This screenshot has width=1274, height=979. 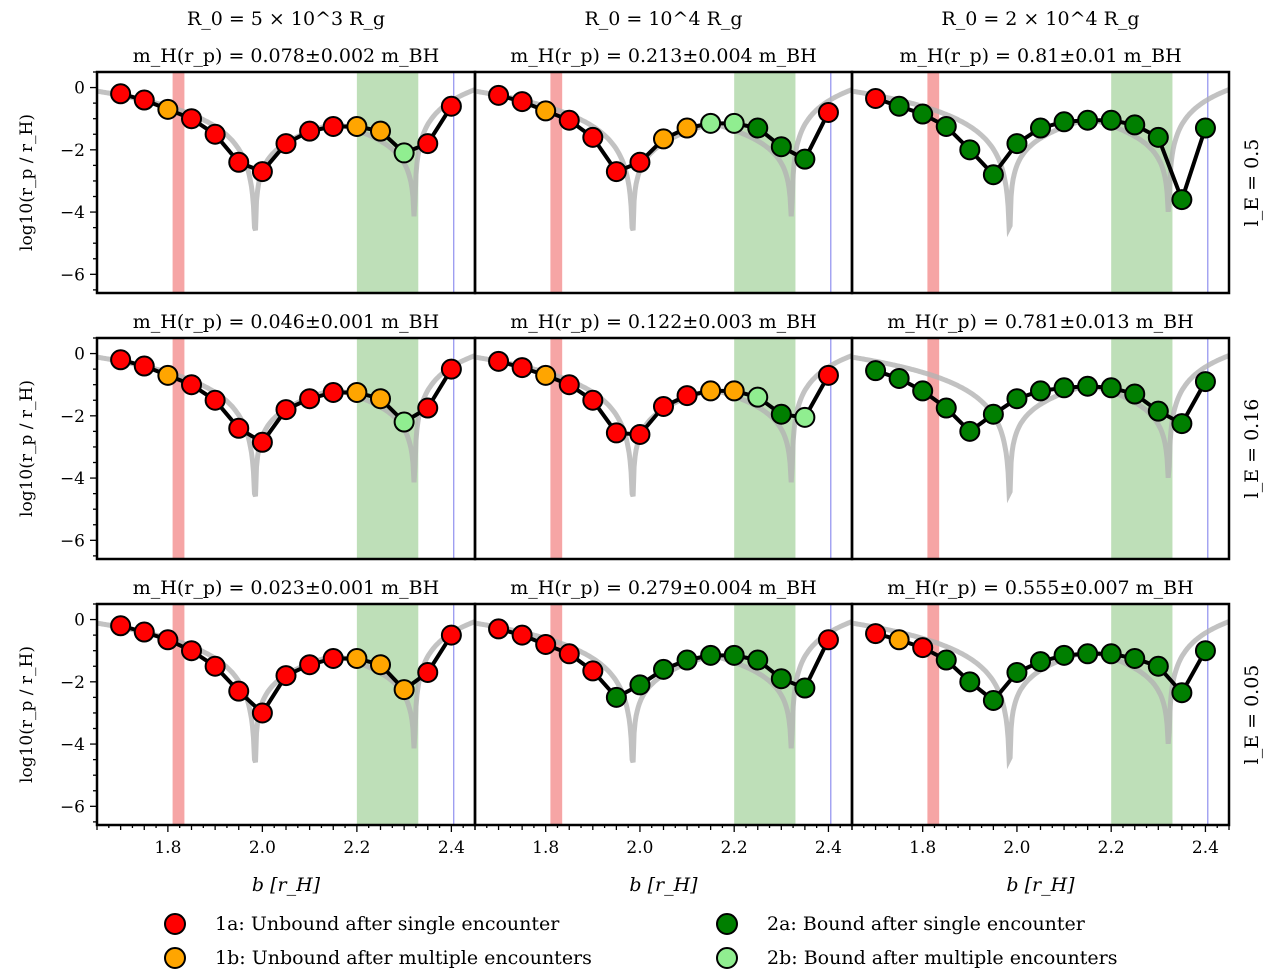 What do you see at coordinates (79, 89) in the screenshot?
I see `y-tick-label: 0` at bounding box center [79, 89].